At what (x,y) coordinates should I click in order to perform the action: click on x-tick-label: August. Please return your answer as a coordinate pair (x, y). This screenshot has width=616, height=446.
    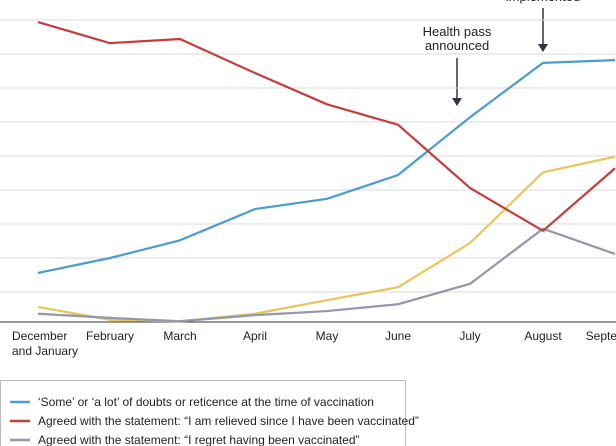
    Looking at the image, I should click on (543, 336).